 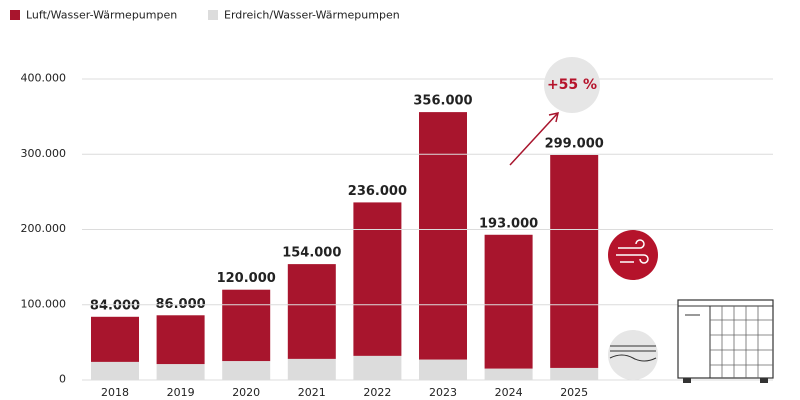 What do you see at coordinates (246, 278) in the screenshot?
I see `value-label: 120.000` at bounding box center [246, 278].